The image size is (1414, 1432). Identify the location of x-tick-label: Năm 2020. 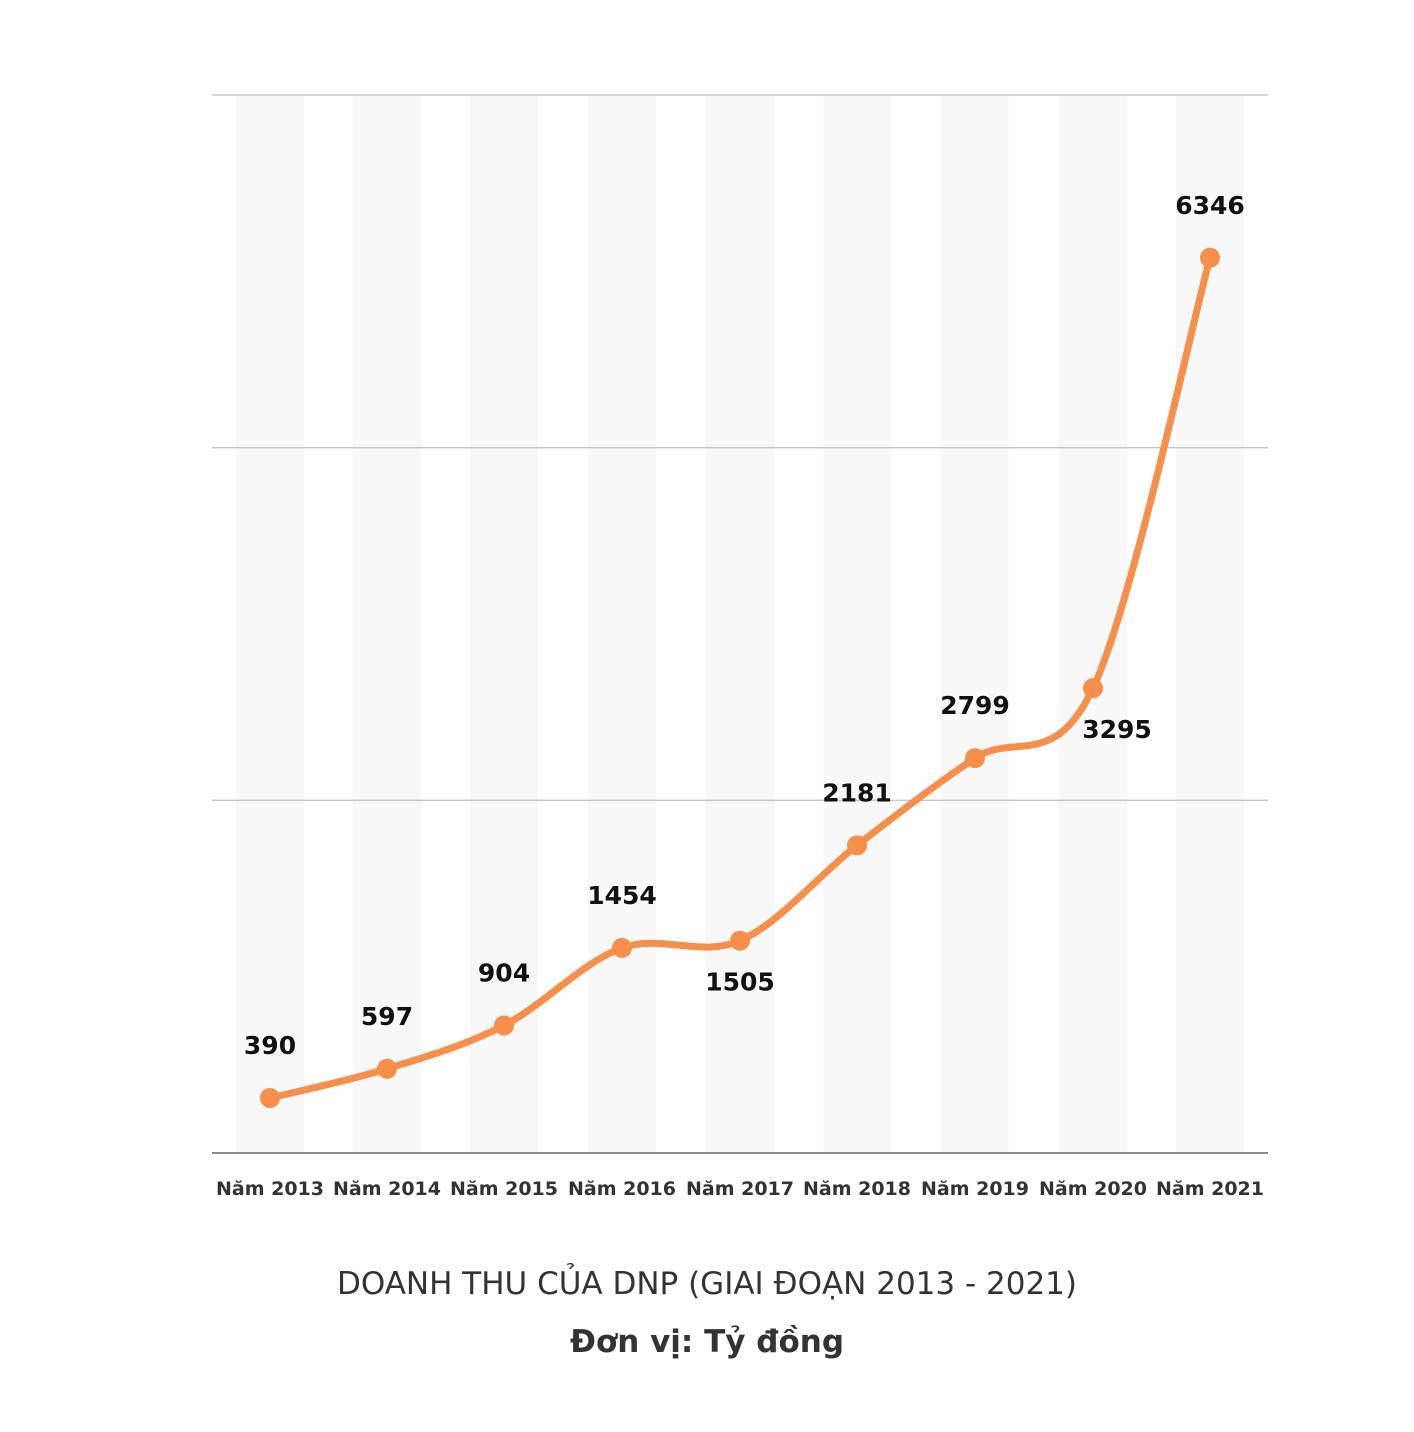
(1093, 1189).